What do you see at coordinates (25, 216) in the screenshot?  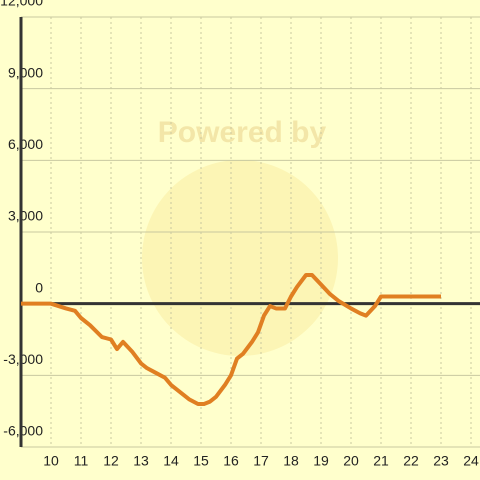 I see `y-tick-label: 3,000` at bounding box center [25, 216].